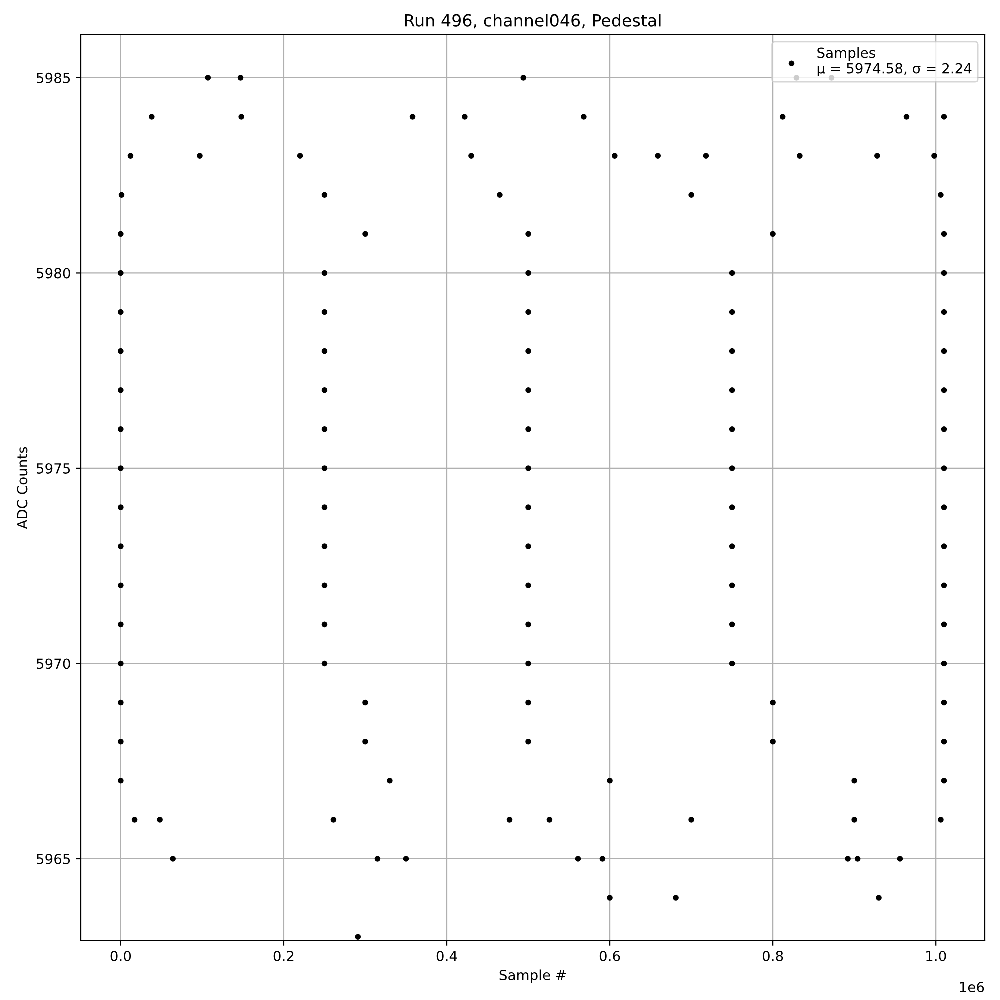  Describe the element at coordinates (447, 956) in the screenshot. I see `x-tick-label: 0.4` at that location.